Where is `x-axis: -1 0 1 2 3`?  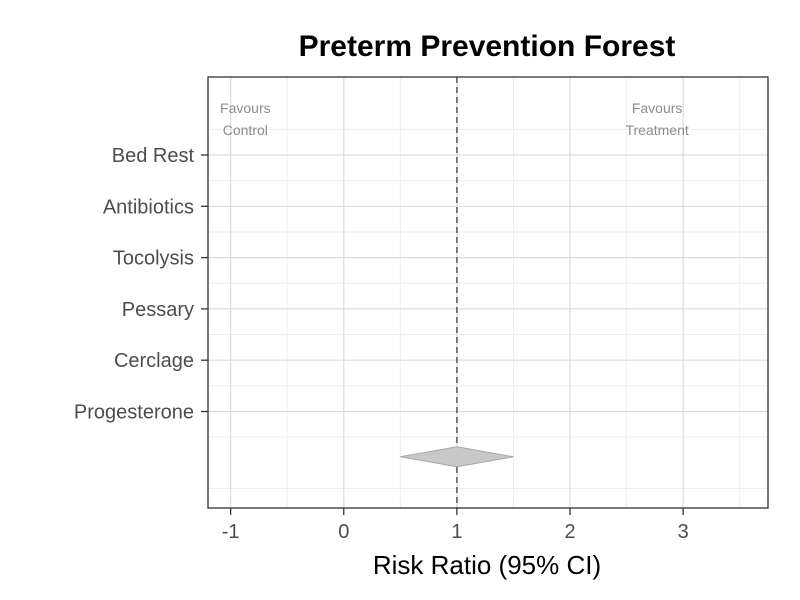 x-axis: -1 0 1 2 3 is located at coordinates (455, 525).